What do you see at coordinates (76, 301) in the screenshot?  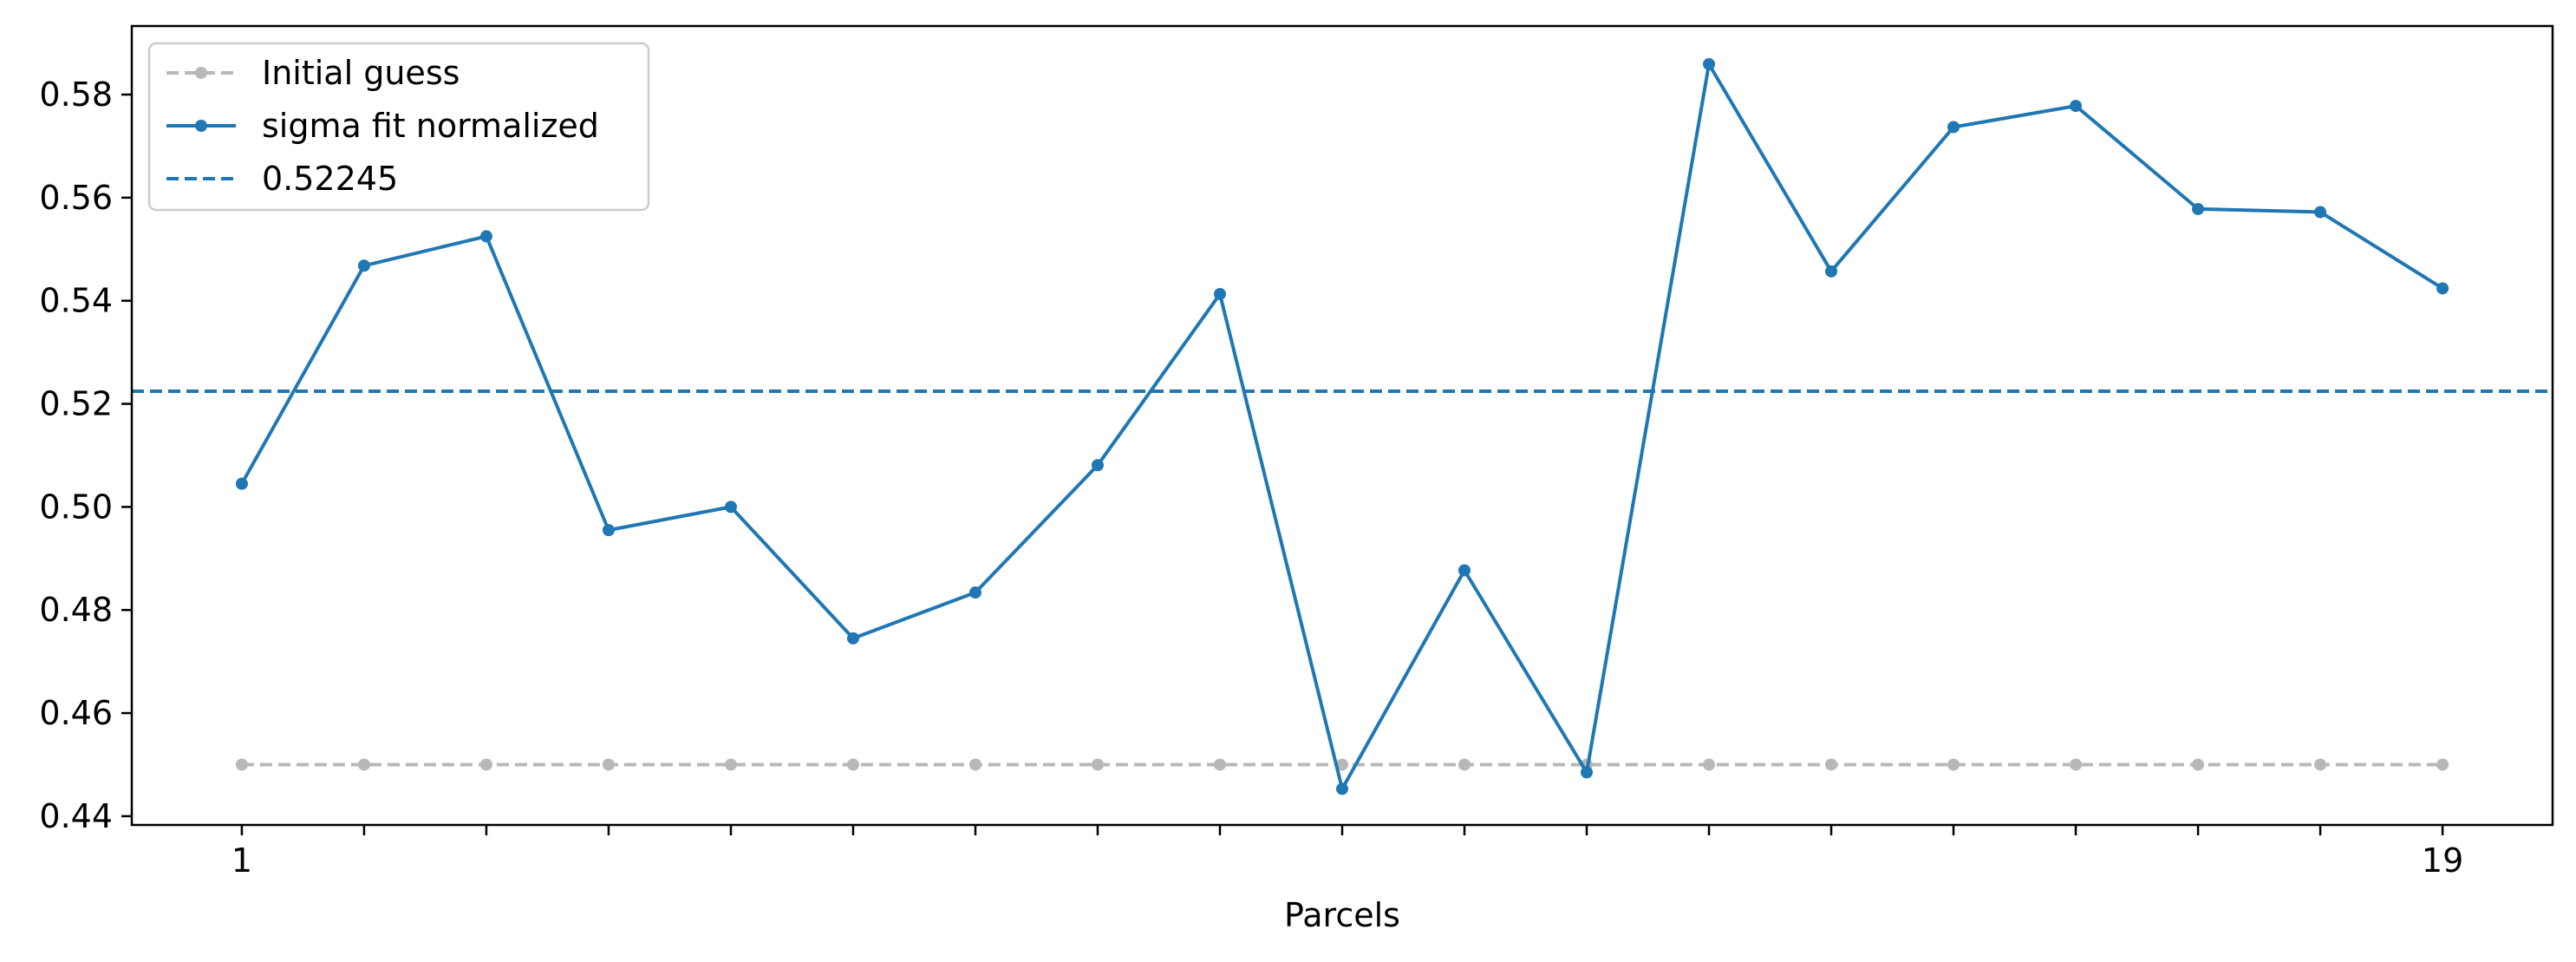 I see `y-tick-label-5: 0.54` at bounding box center [76, 301].